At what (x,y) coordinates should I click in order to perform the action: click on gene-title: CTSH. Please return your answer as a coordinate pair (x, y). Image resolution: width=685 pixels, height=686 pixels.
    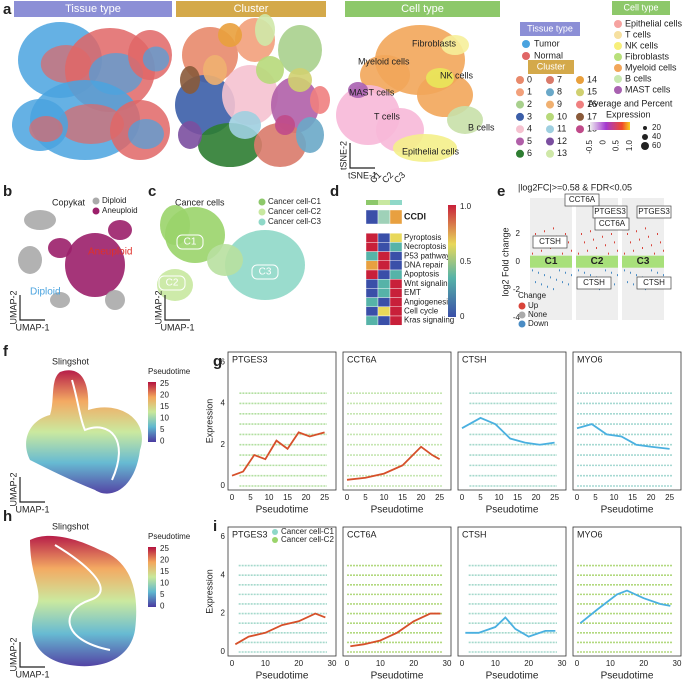
    Looking at the image, I should click on (474, 534).